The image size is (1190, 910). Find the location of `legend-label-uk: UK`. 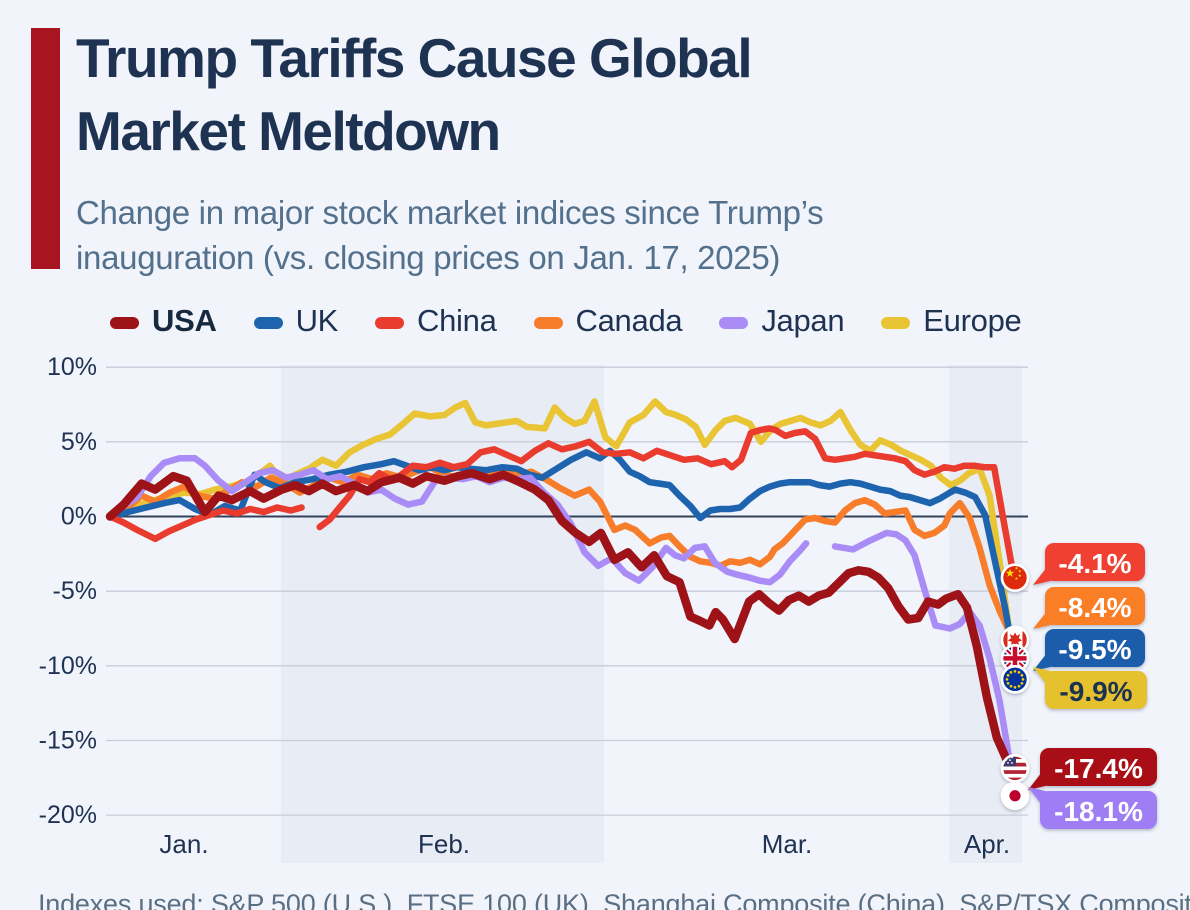

legend-label-uk: UK is located at coordinates (317, 320).